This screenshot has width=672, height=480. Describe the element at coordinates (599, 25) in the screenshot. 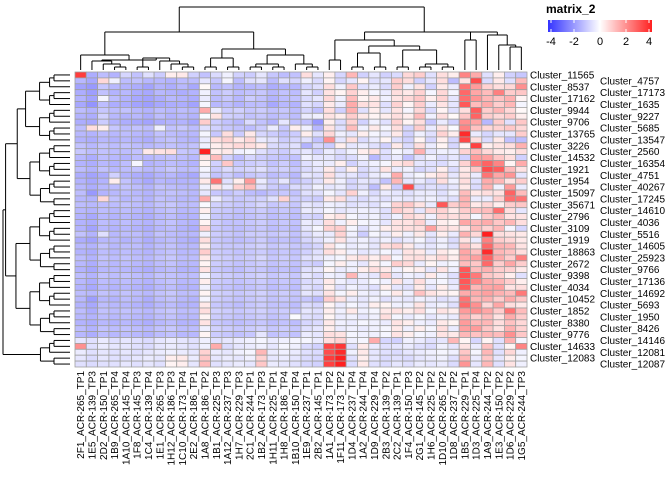

I see `color-legend: matrix_2 420-2-4` at that location.